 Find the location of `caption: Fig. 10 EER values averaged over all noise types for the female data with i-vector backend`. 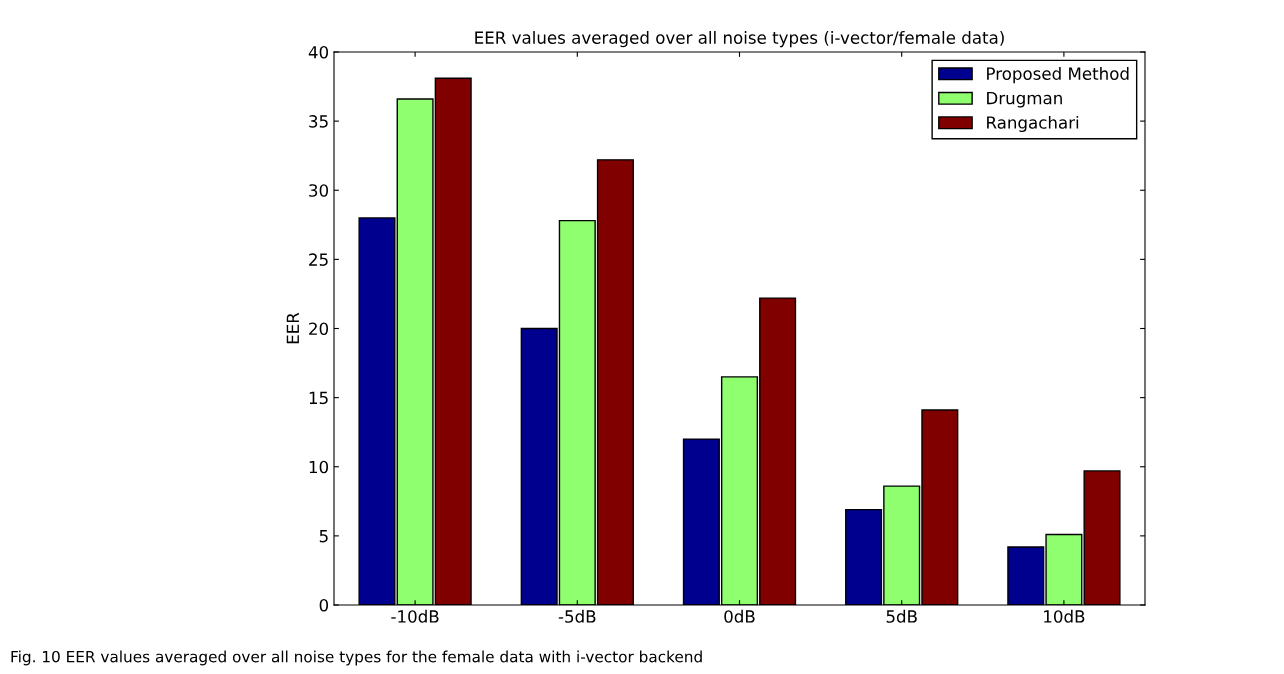

caption: Fig. 10 EER values averaged over all noise types for the female data with i-vector backend is located at coordinates (356, 658).